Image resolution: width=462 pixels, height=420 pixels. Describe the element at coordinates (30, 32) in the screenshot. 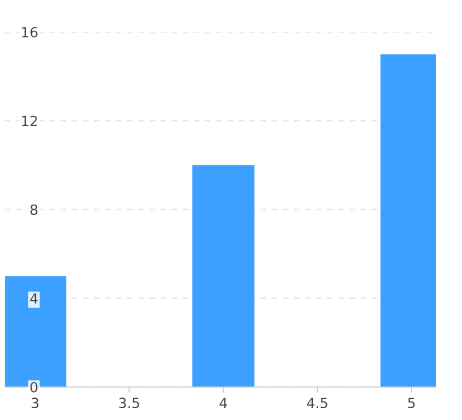

I see `y-tick-label: 16` at that location.